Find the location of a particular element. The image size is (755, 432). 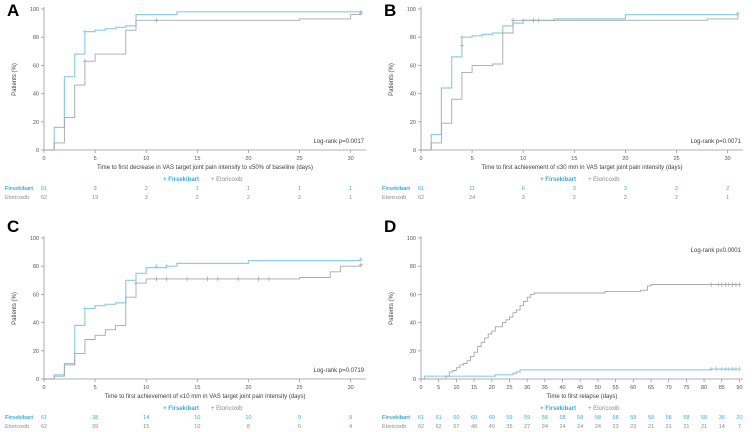

risk-count: 59 is located at coordinates (527, 418).